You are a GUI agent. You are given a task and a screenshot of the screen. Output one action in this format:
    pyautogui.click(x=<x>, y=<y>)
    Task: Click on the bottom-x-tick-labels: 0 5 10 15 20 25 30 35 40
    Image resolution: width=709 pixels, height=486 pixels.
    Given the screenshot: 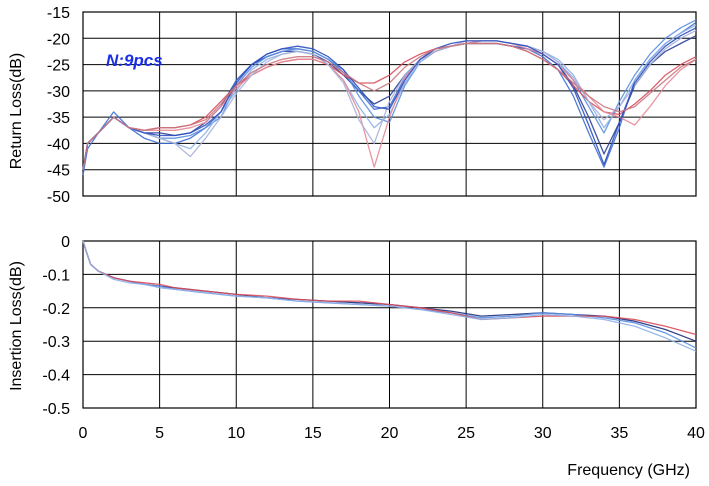 What is the action you would take?
    pyautogui.click(x=392, y=433)
    